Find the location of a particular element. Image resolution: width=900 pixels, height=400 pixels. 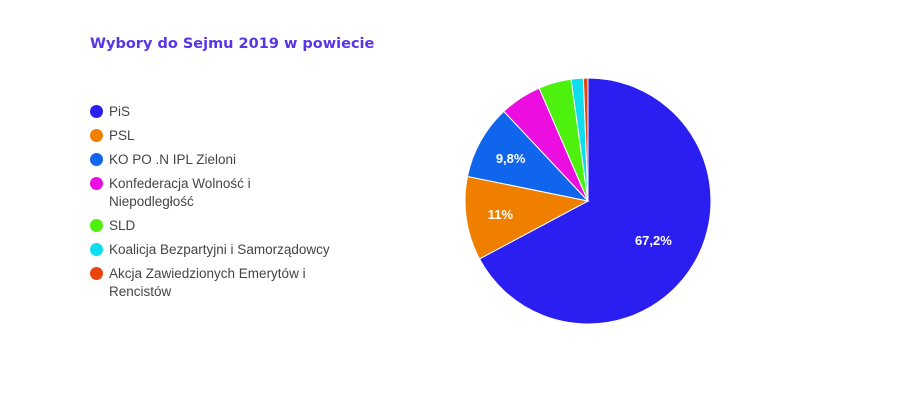

legend-item: KO PO .N IPL Zieloni is located at coordinates (220, 160).